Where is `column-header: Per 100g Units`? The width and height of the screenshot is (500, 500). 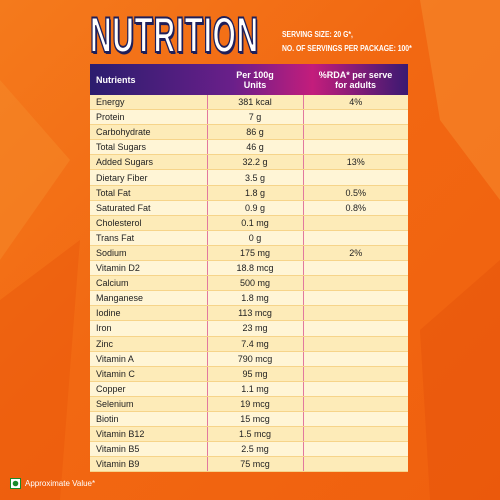
column-header: Per 100g Units is located at coordinates (255, 79).